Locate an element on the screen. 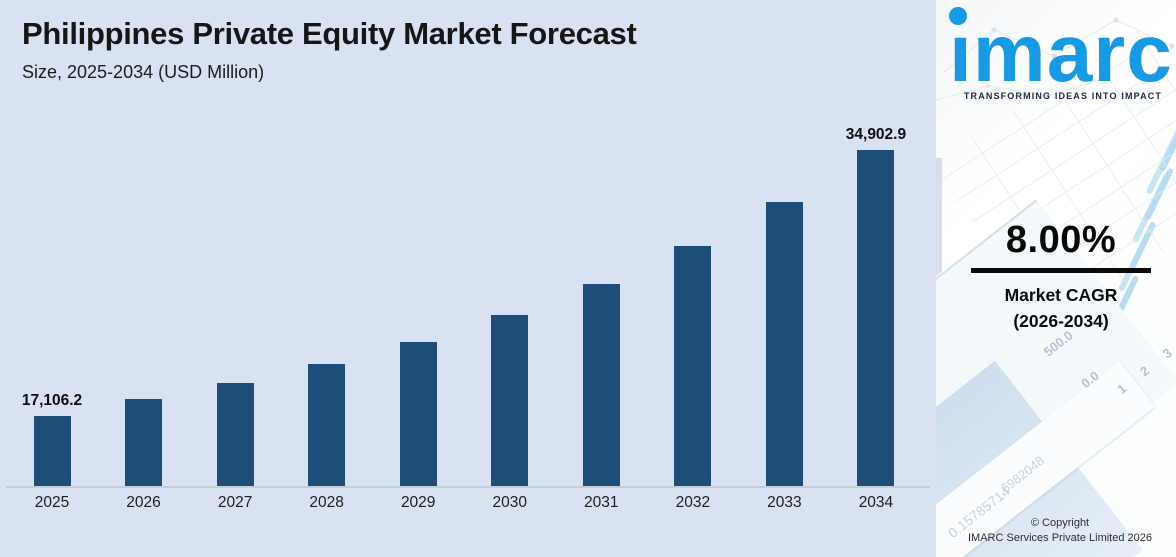  cagr-callout: 8.00% Market CAGR (2026-2034) is located at coordinates (1056, 276).